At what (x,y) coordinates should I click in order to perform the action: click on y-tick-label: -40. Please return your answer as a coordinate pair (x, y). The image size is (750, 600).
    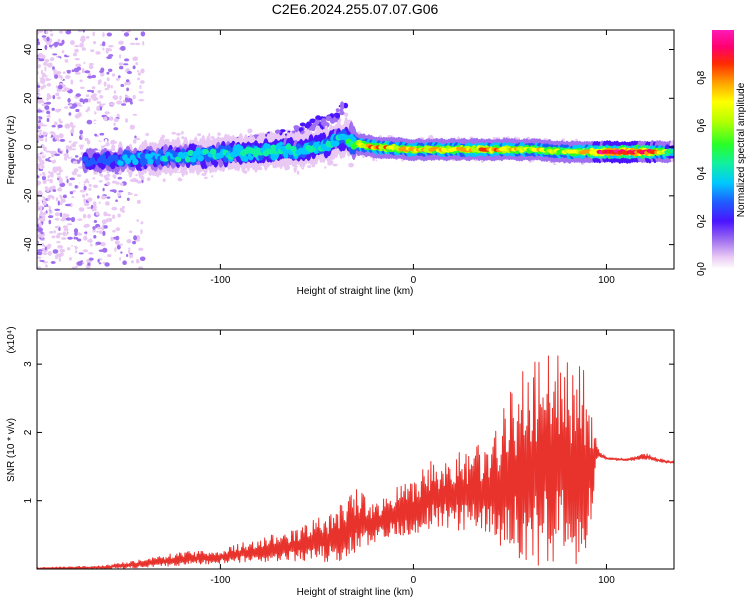
    Looking at the image, I should click on (28, 244).